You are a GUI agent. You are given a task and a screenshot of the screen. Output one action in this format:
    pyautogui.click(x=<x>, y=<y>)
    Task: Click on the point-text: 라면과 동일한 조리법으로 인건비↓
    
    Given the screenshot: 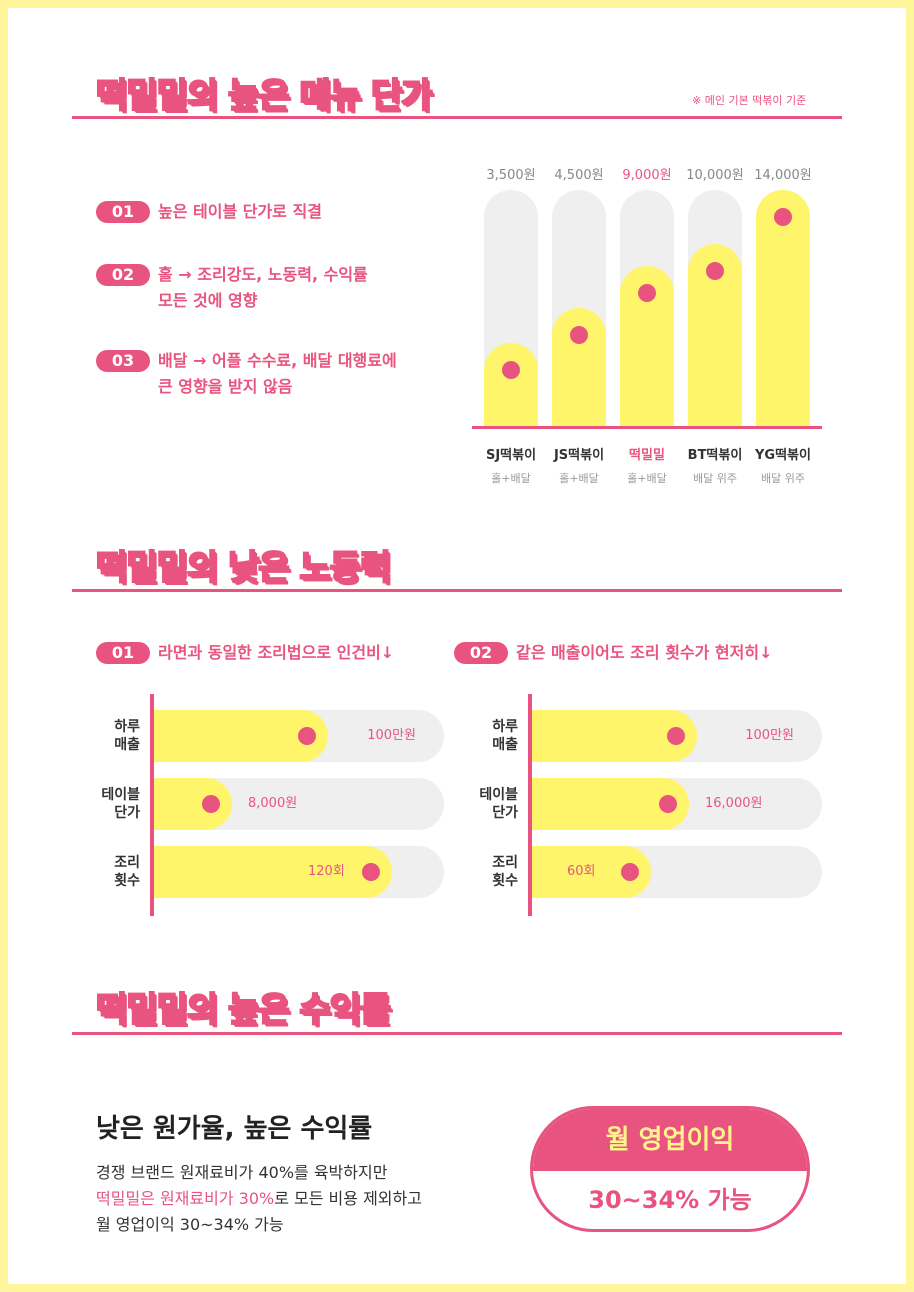 What is the action you would take?
    pyautogui.click(x=276, y=652)
    